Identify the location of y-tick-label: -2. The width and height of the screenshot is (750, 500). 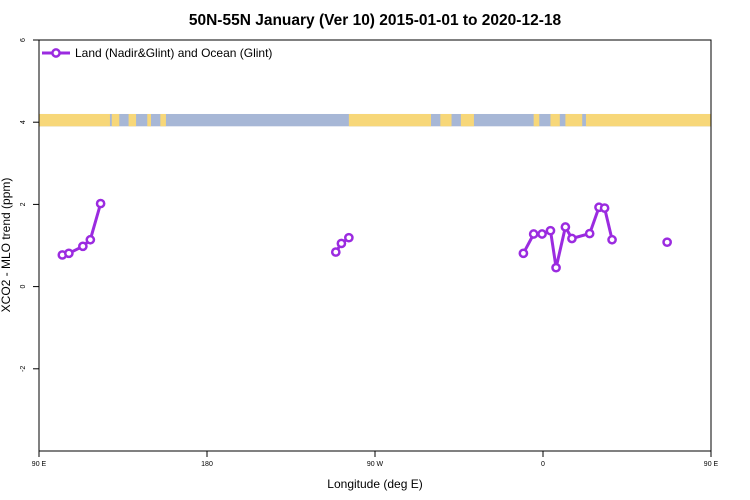
(23, 369).